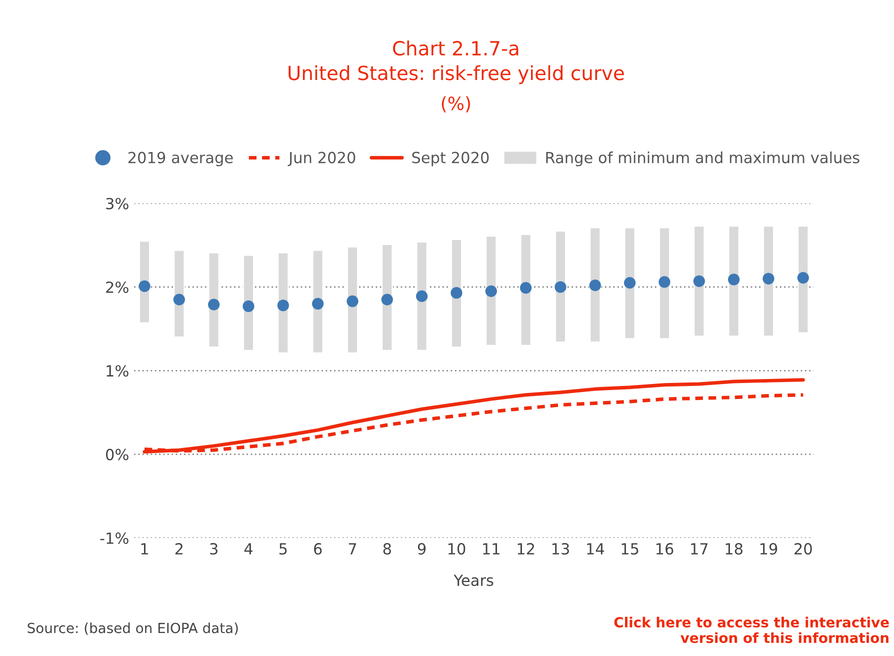  What do you see at coordinates (180, 159) in the screenshot?
I see `legend-label: 2019 average` at bounding box center [180, 159].